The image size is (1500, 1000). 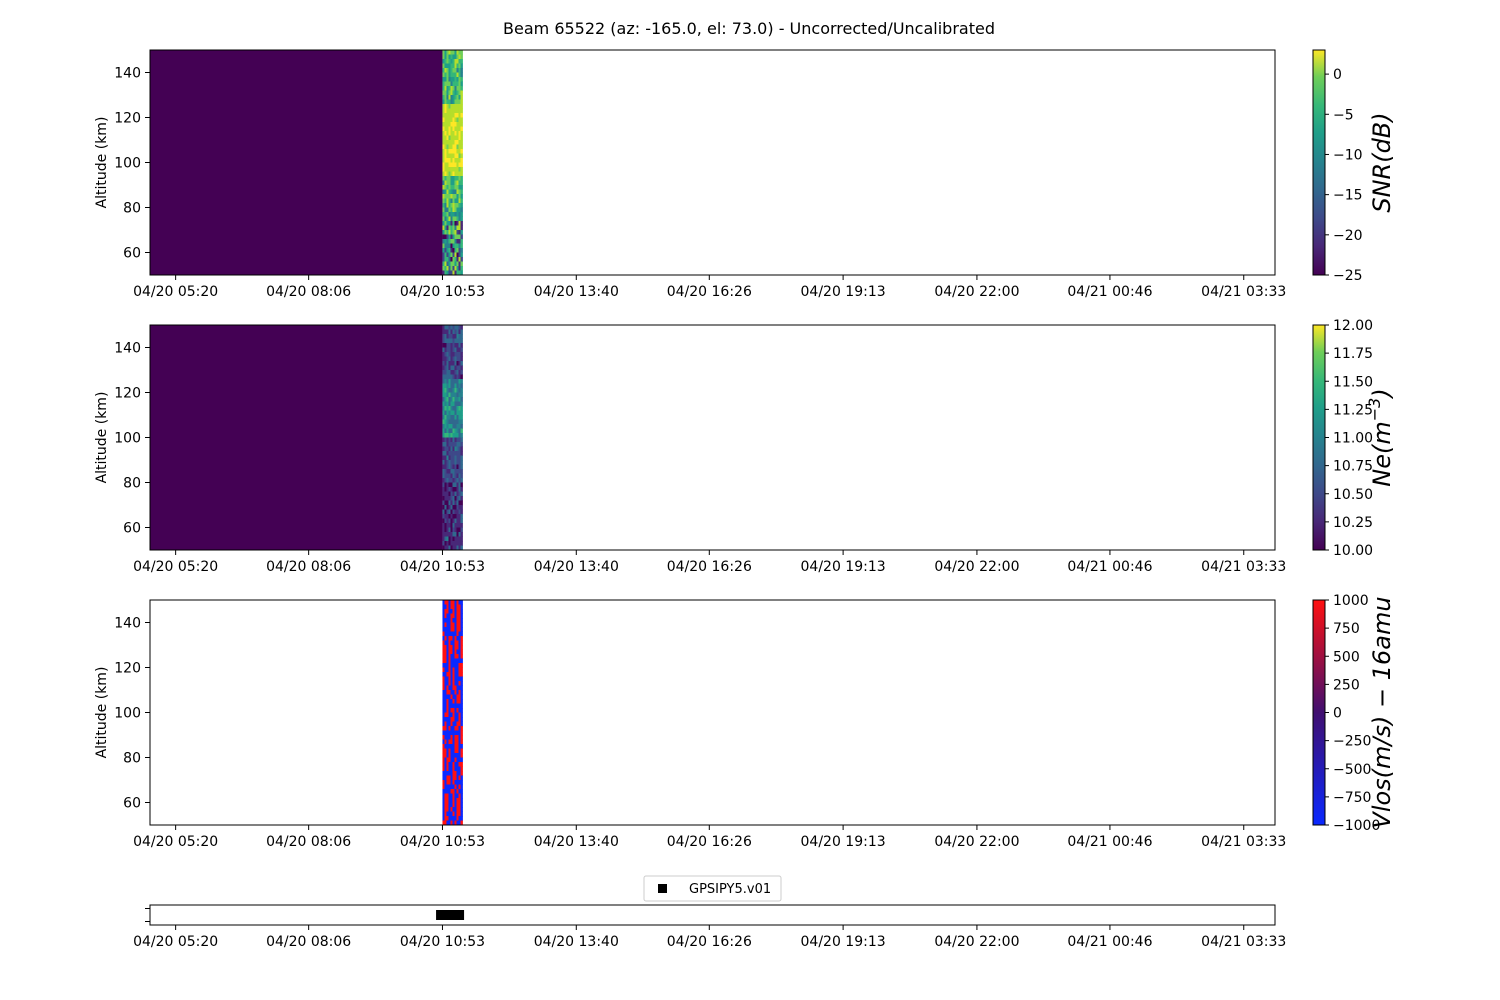 What do you see at coordinates (1382, 162) in the screenshot?
I see `colorbar-label: SNR(dB)` at bounding box center [1382, 162].